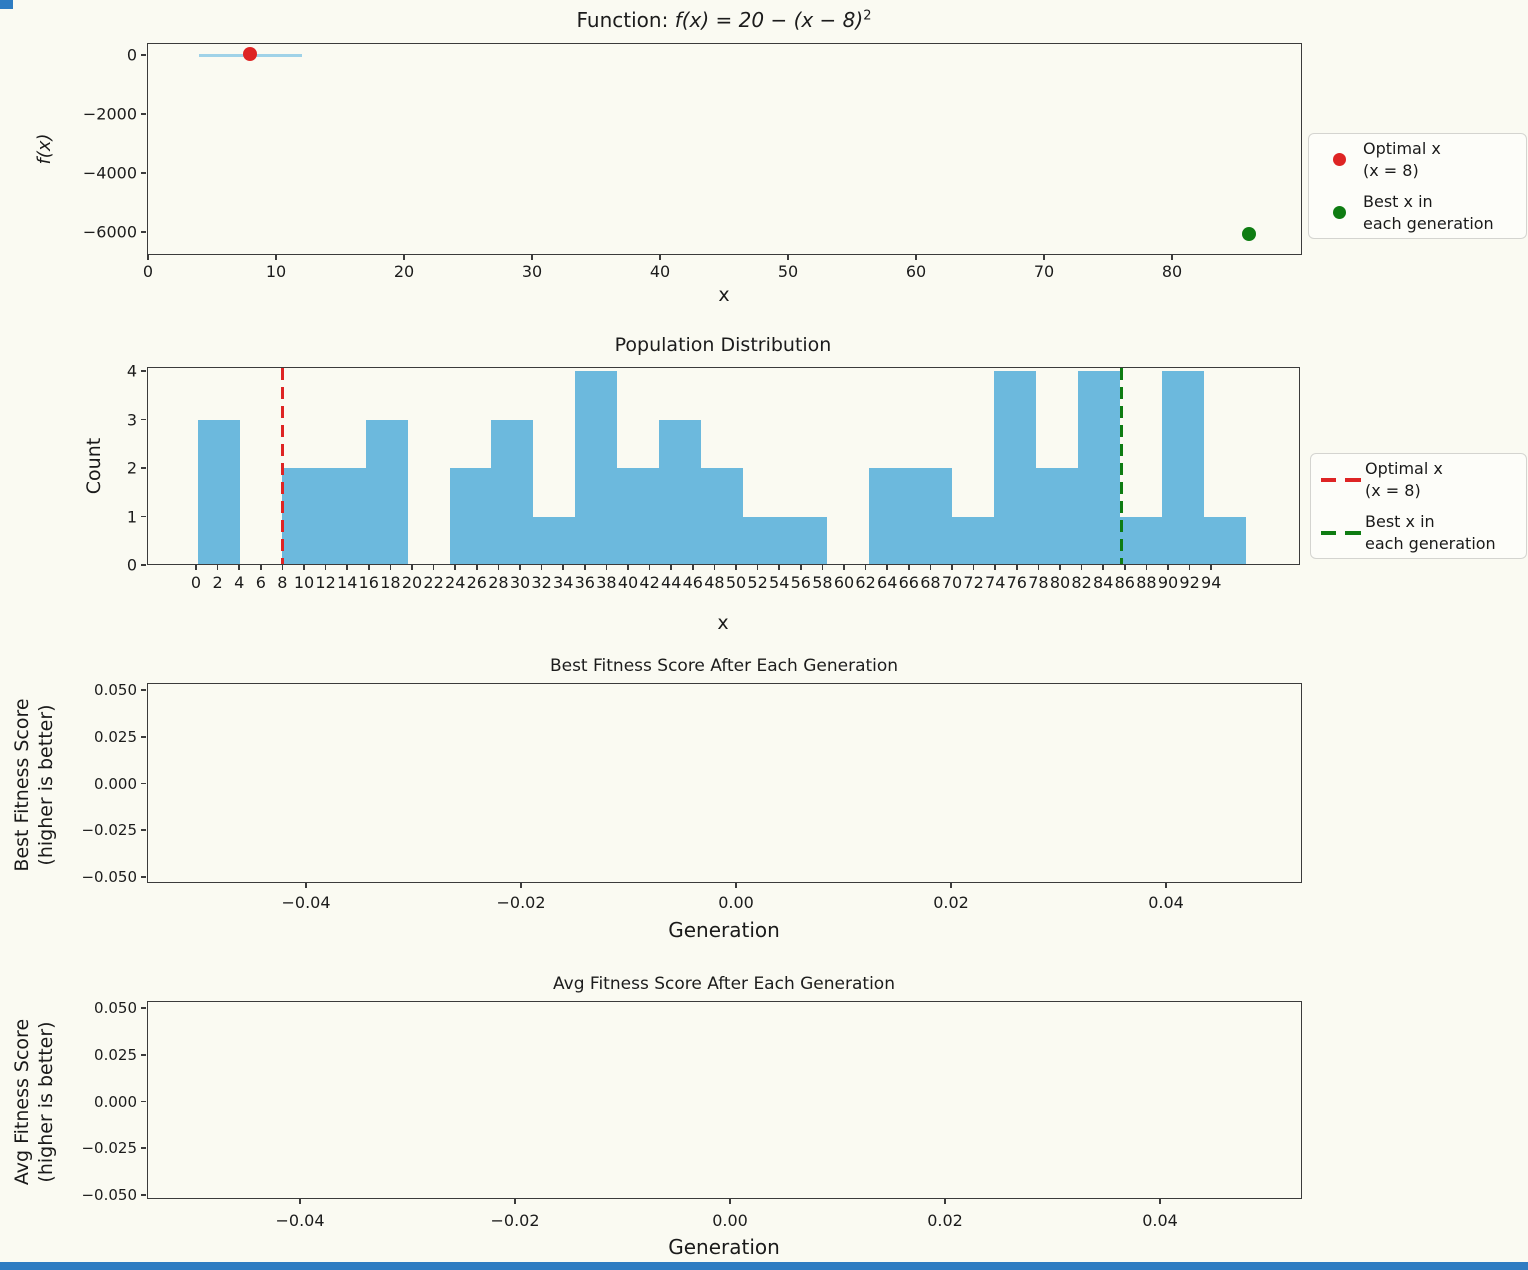 The image size is (1528, 1270). Describe the element at coordinates (131, 516) in the screenshot. I see `y-tick-label: 1` at that location.